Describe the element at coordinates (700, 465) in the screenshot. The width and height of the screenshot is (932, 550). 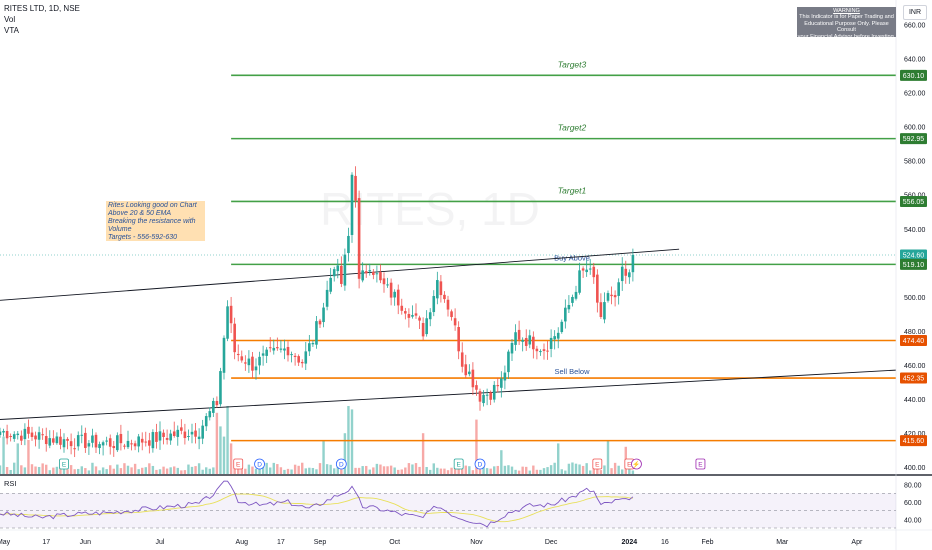
I see `event-letter: E` at that location.